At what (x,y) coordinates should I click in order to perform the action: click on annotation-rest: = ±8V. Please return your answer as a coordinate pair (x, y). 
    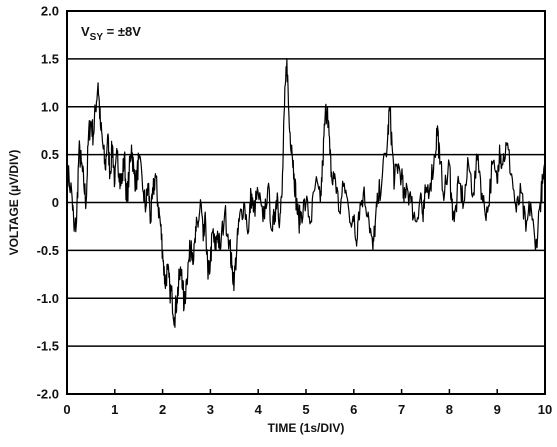
    Looking at the image, I should click on (122, 31).